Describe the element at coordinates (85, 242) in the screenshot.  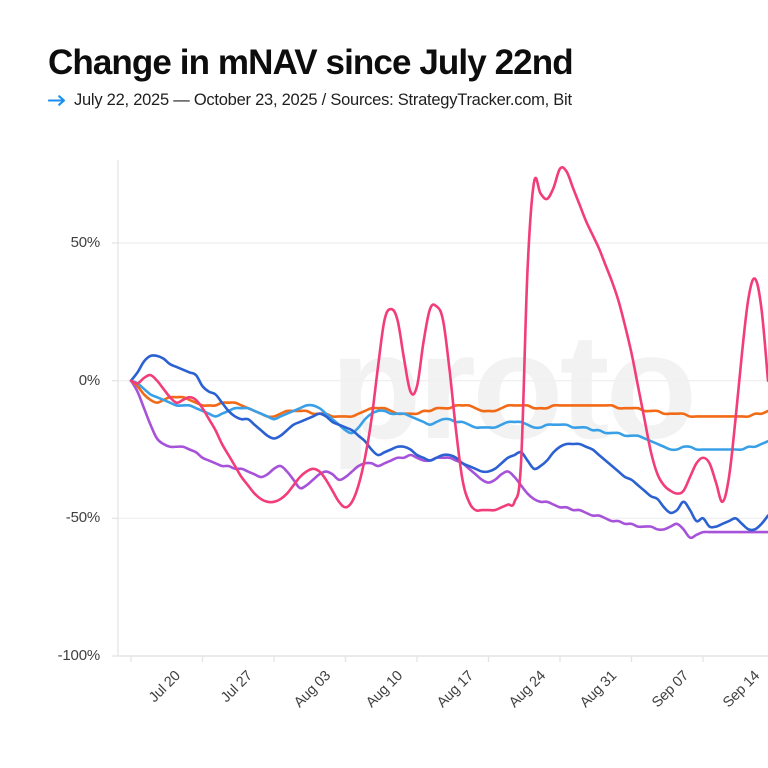
I see `y-tick-label: 50%` at that location.